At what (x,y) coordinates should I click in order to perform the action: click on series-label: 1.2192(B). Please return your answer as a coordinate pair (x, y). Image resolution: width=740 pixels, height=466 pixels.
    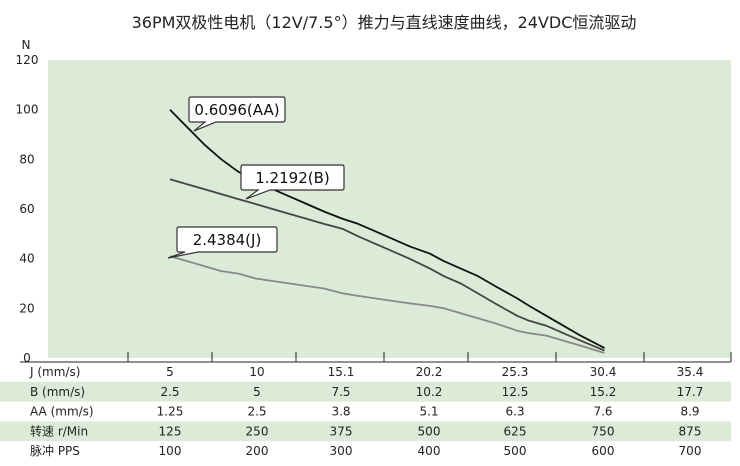
    Looking at the image, I should click on (292, 178).